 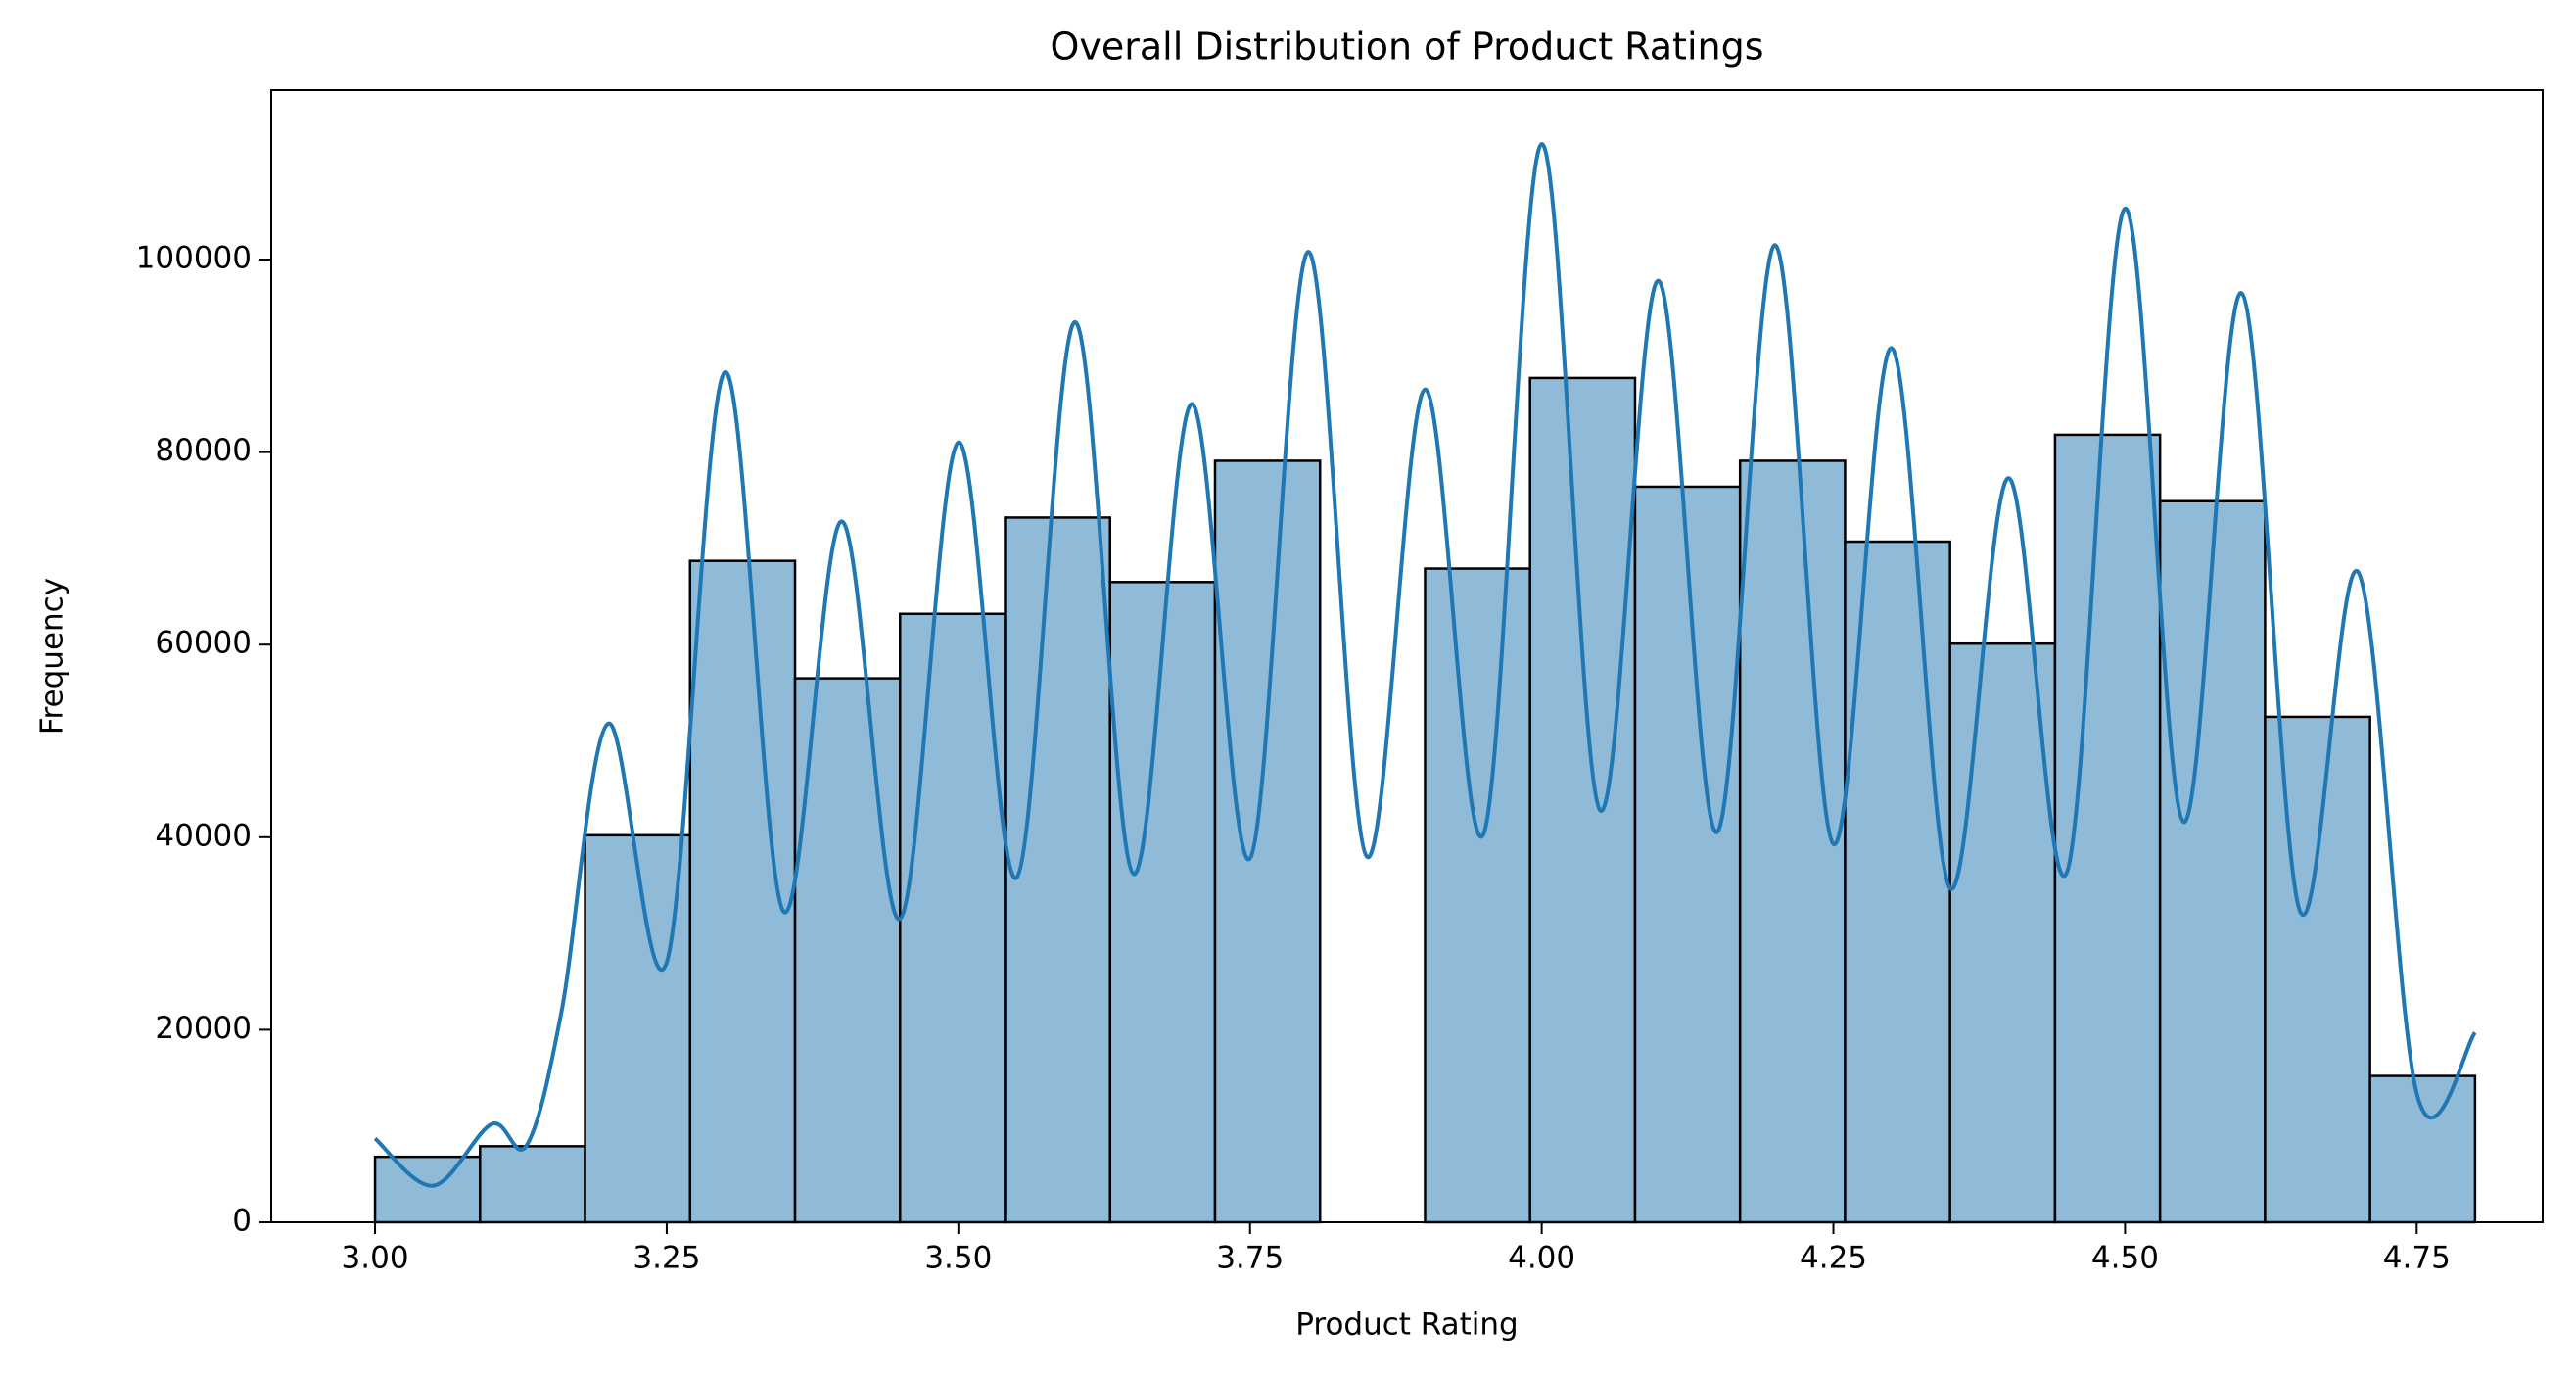 What do you see at coordinates (1541, 1258) in the screenshot?
I see `x-tick-label: 4.00` at bounding box center [1541, 1258].